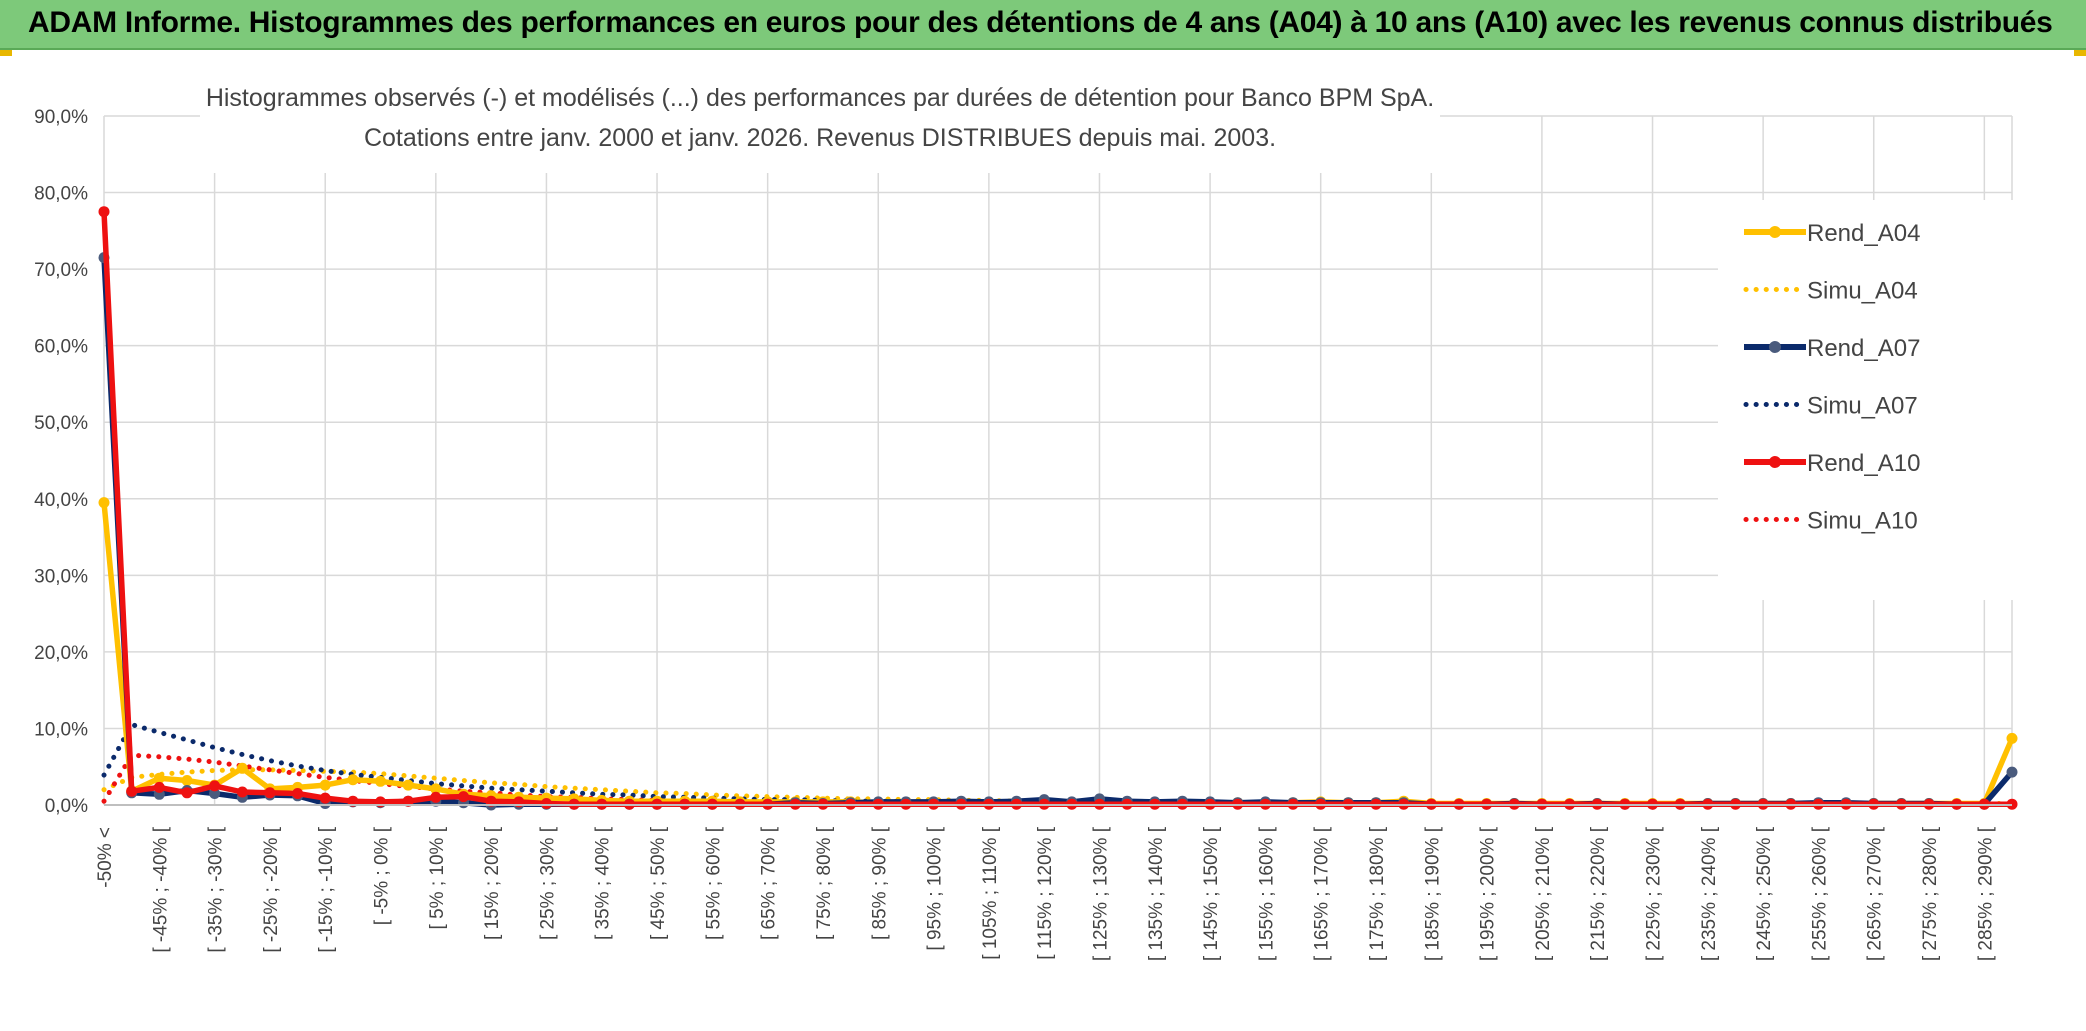 The width and height of the screenshot is (2086, 1031). Describe the element at coordinates (271, 889) in the screenshot. I see `x-tick-label: [ -25% ; -20% [` at that location.